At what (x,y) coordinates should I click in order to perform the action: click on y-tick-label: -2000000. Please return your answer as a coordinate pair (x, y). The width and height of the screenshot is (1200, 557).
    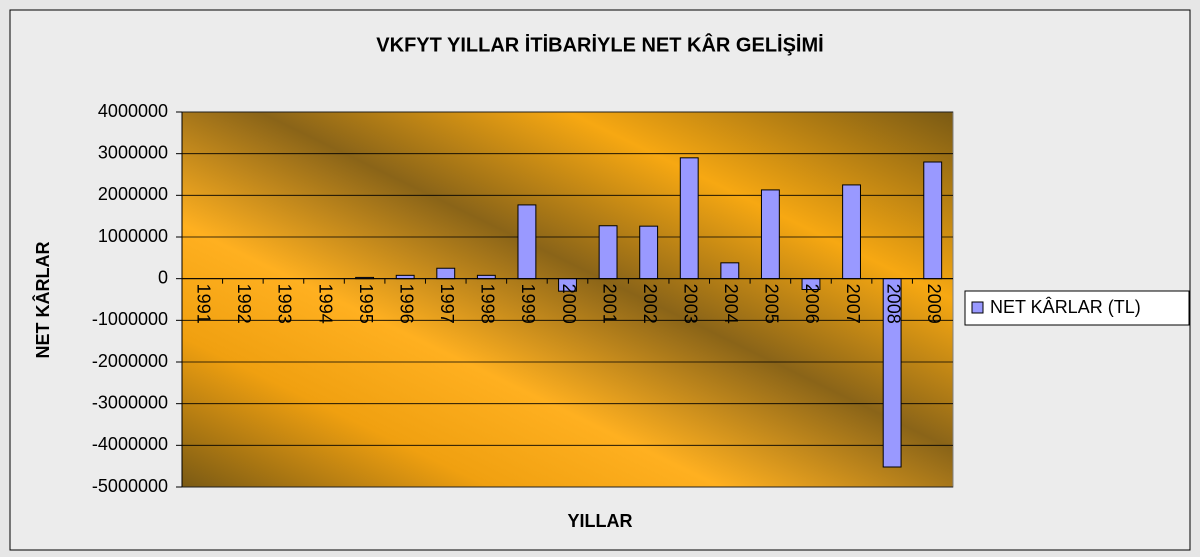
    Looking at the image, I should click on (130, 361).